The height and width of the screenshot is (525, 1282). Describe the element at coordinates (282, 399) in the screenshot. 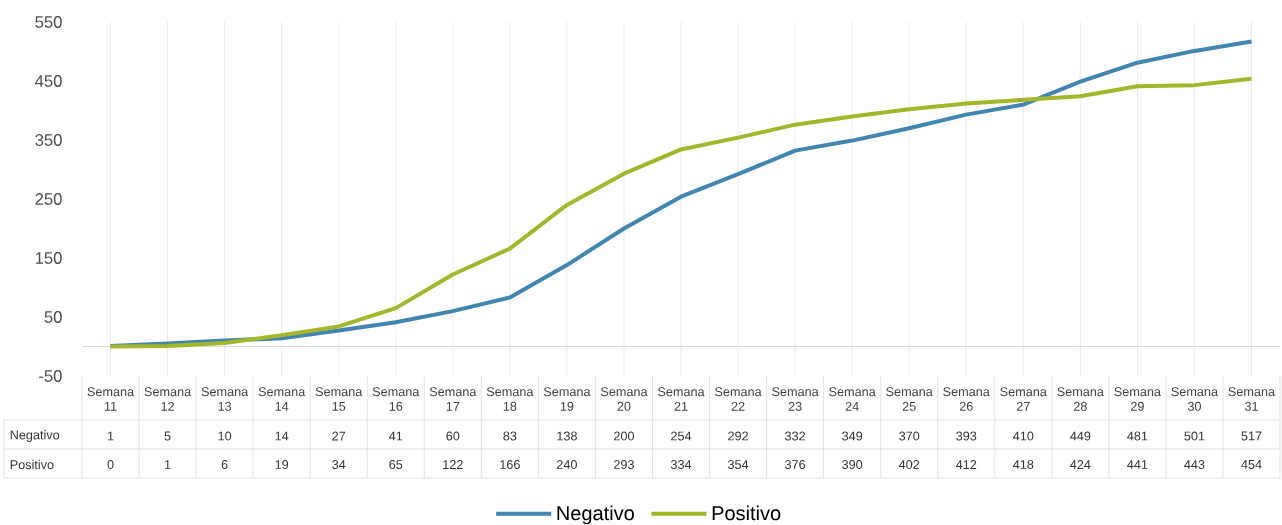

I see `x-tick-label: Semana 14` at that location.